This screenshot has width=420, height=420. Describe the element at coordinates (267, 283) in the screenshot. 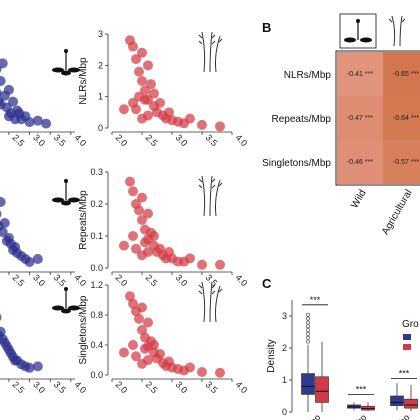

I see `panel-label-c: C` at that location.